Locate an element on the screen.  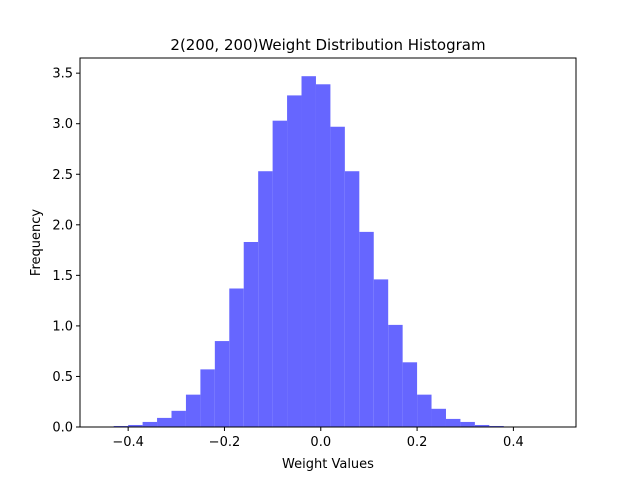
x-tick-label: 0.0 is located at coordinates (320, 442).